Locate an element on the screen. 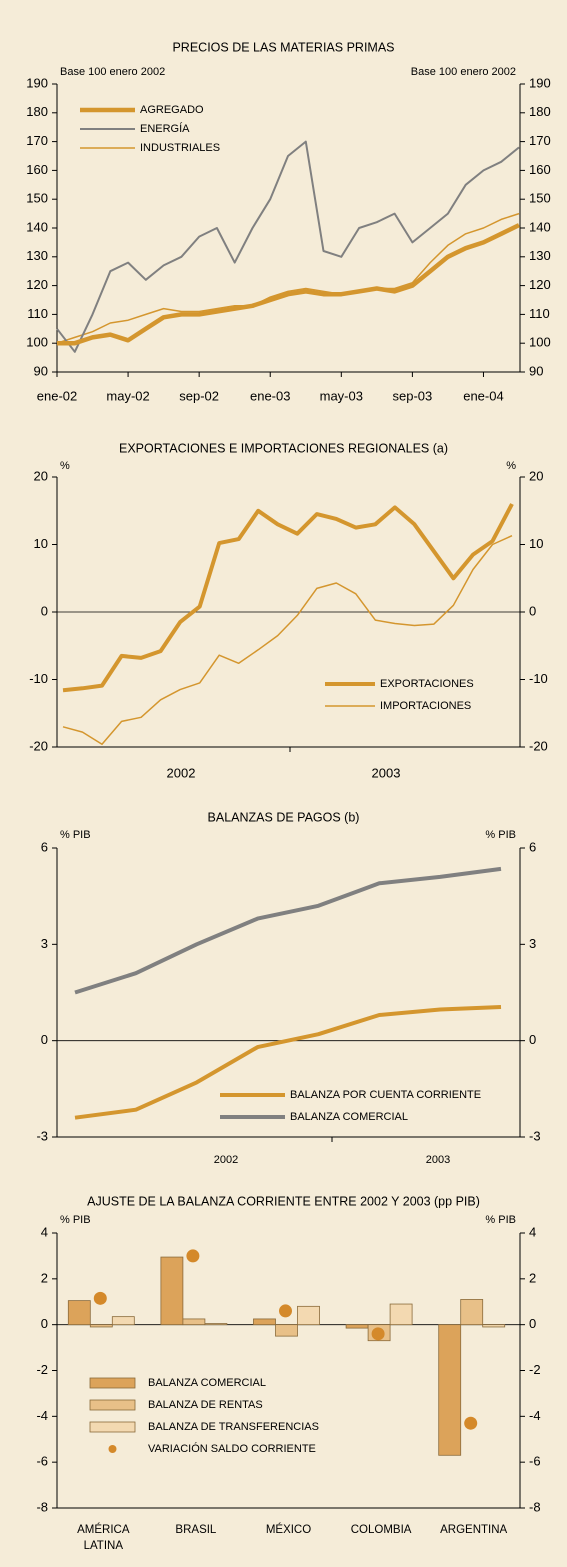 The height and width of the screenshot is (1567, 567). x-tick-label: ene-02 is located at coordinates (57, 395).